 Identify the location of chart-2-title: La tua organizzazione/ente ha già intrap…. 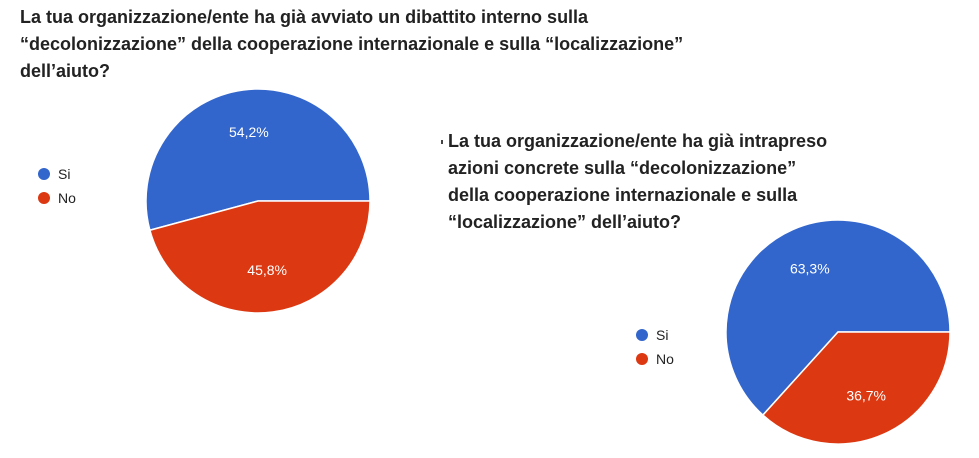
(637, 182).